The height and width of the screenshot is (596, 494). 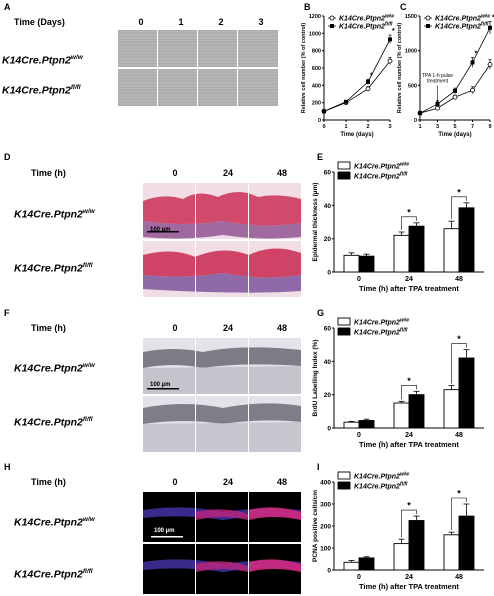 I want to click on col-label-a-1: 1, so click(x=181, y=22).